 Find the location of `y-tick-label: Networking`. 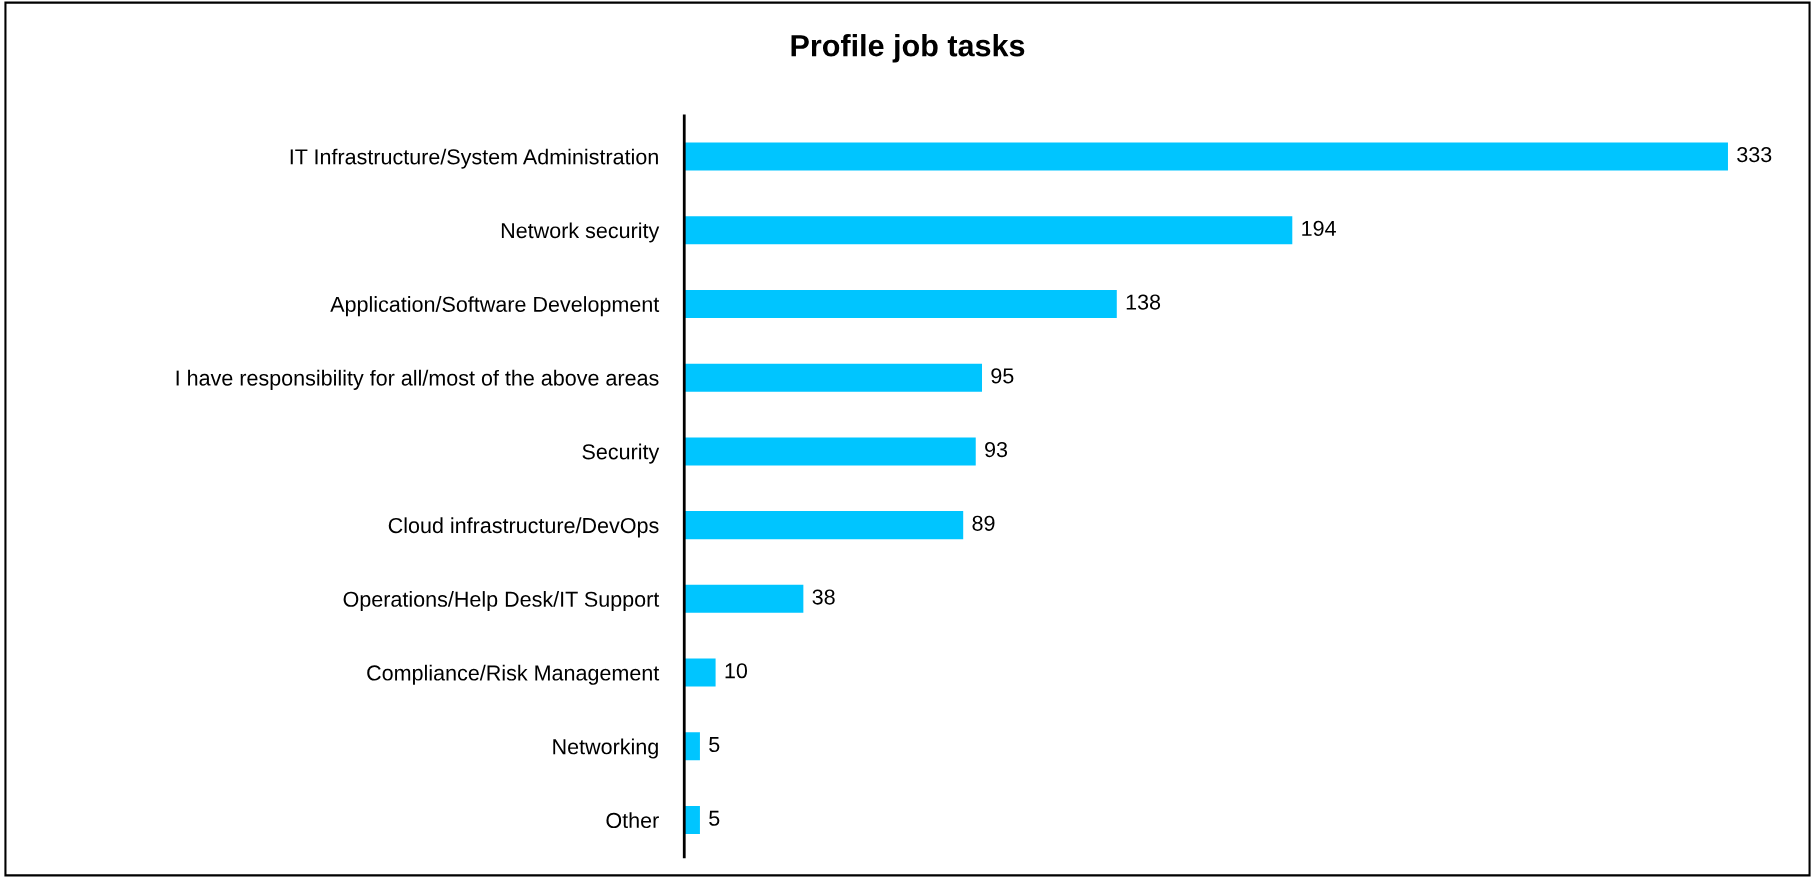

y-tick-label: Networking is located at coordinates (605, 748).